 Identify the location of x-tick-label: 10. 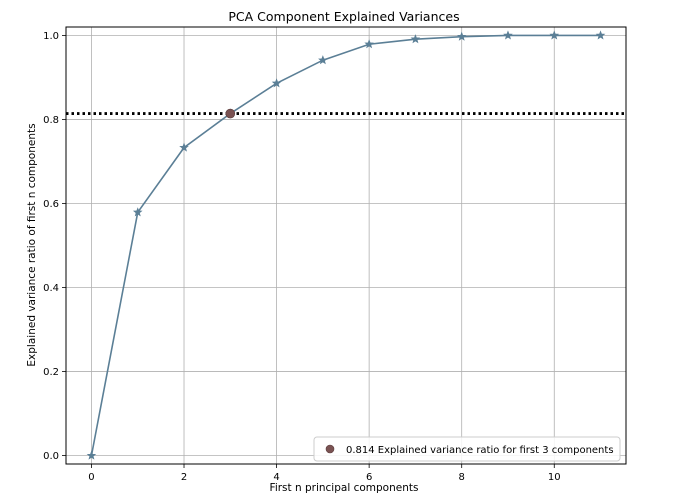
(554, 477).